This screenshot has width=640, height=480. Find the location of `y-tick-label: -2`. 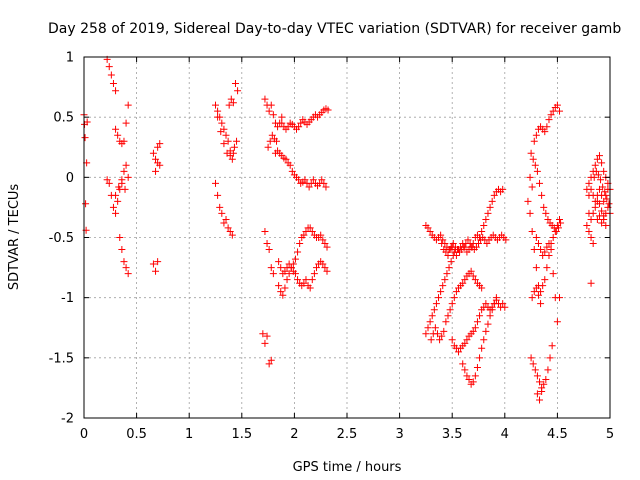

y-tick-label: -2 is located at coordinates (67, 419).